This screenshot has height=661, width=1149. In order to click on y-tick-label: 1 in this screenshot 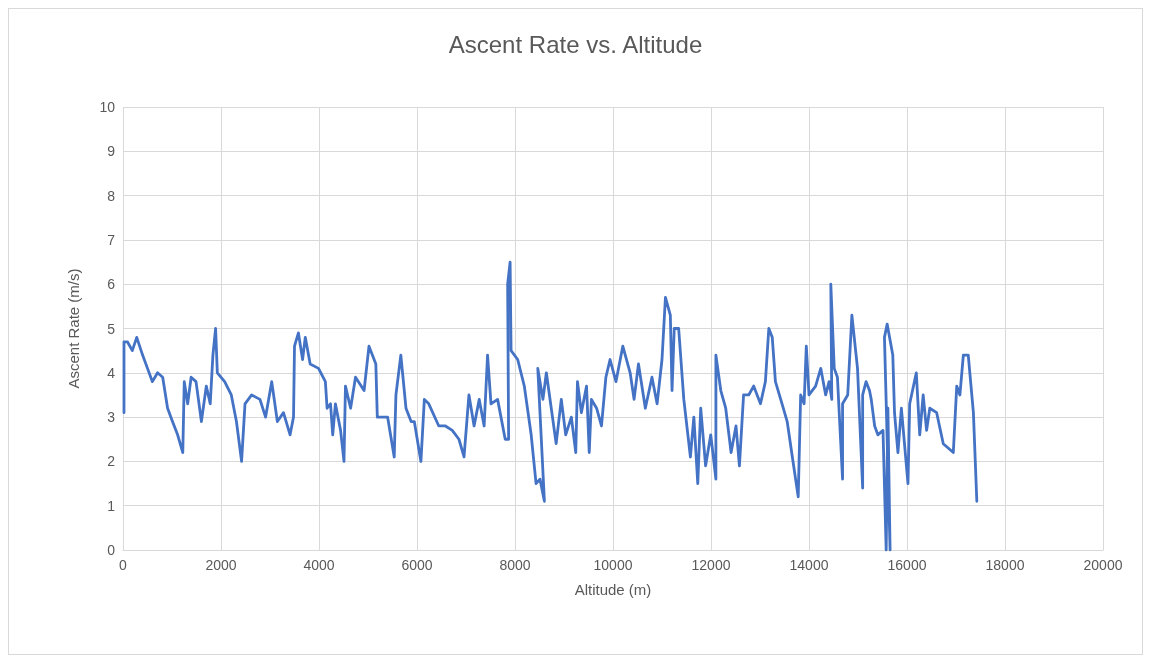, I will do `click(111, 505)`.